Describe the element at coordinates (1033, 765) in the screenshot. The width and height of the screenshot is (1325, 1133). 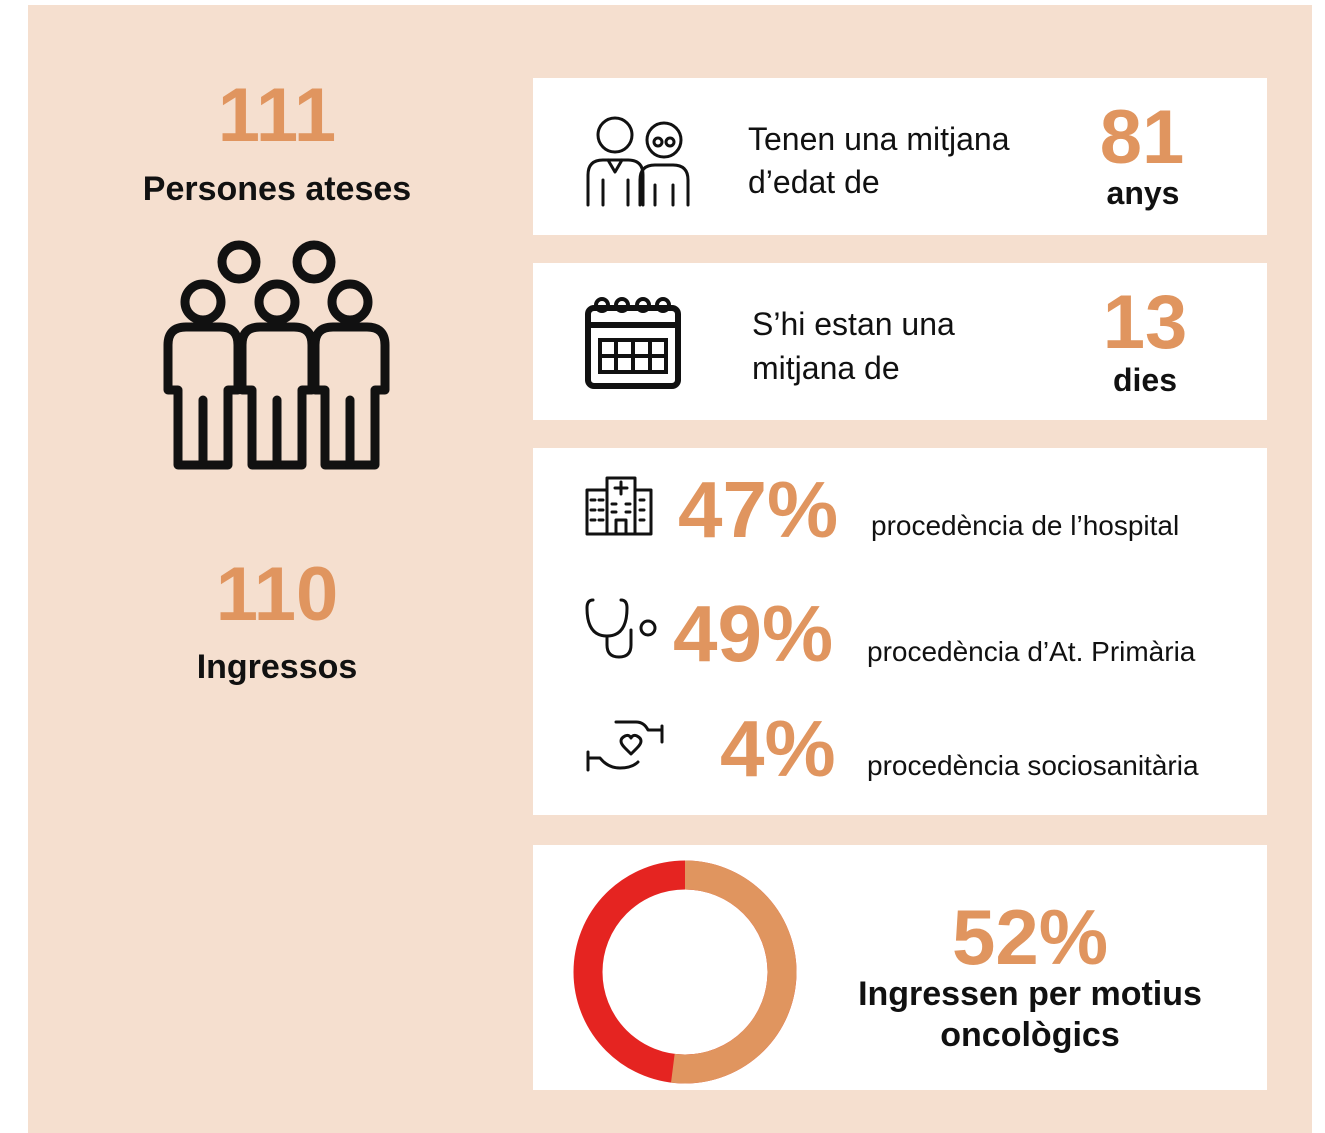
I see `origin-label: procedència sociosanitària` at that location.